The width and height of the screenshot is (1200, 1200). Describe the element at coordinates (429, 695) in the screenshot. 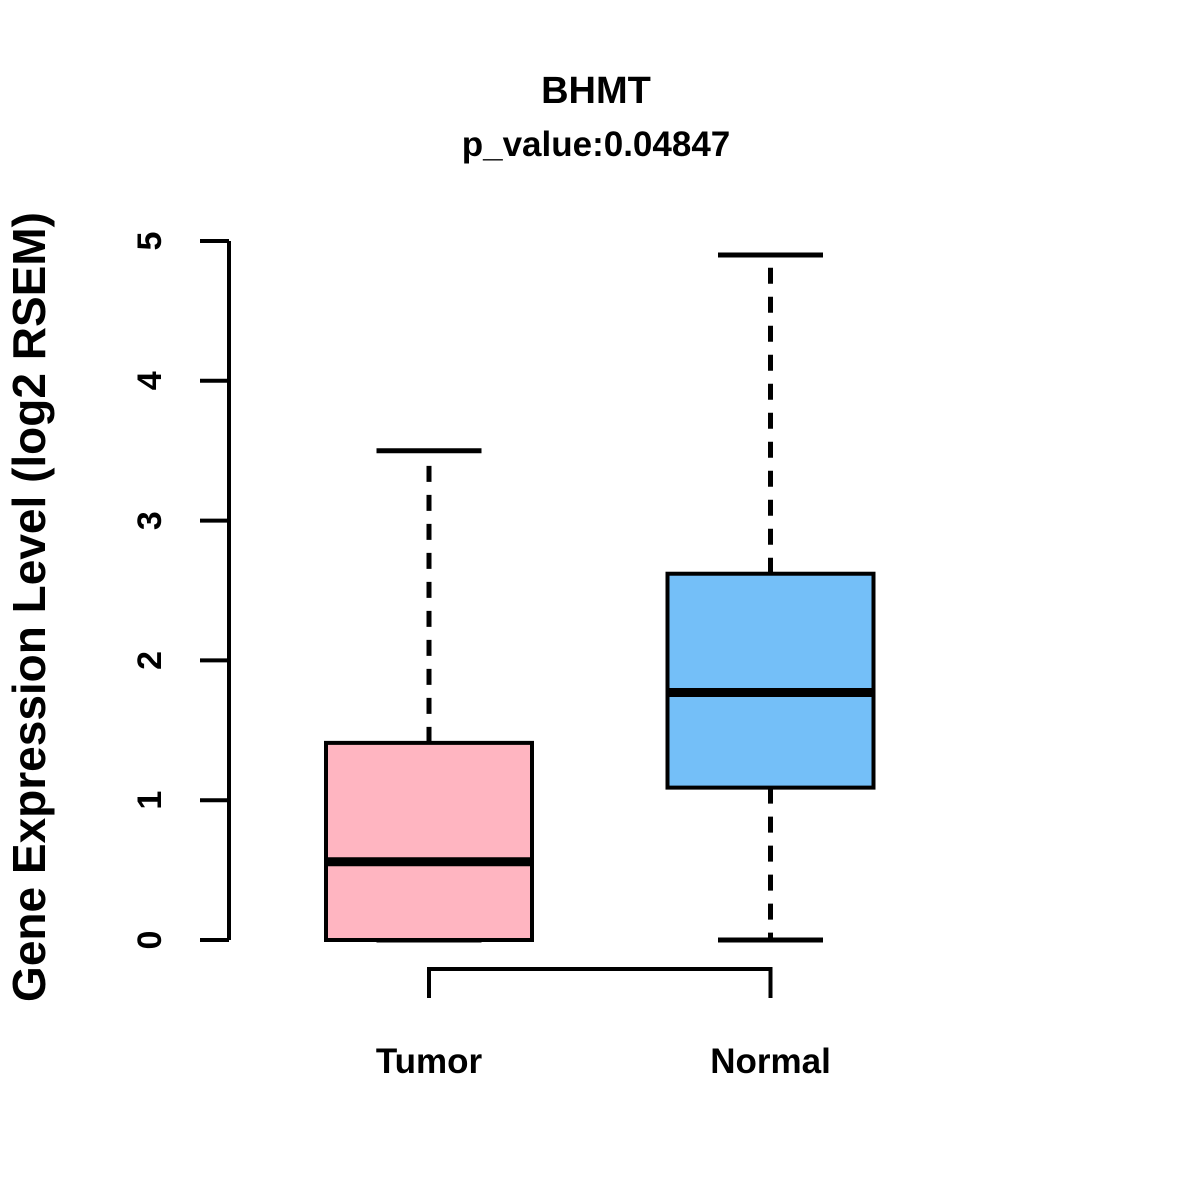

I see `boxplot-group-tumor` at that location.